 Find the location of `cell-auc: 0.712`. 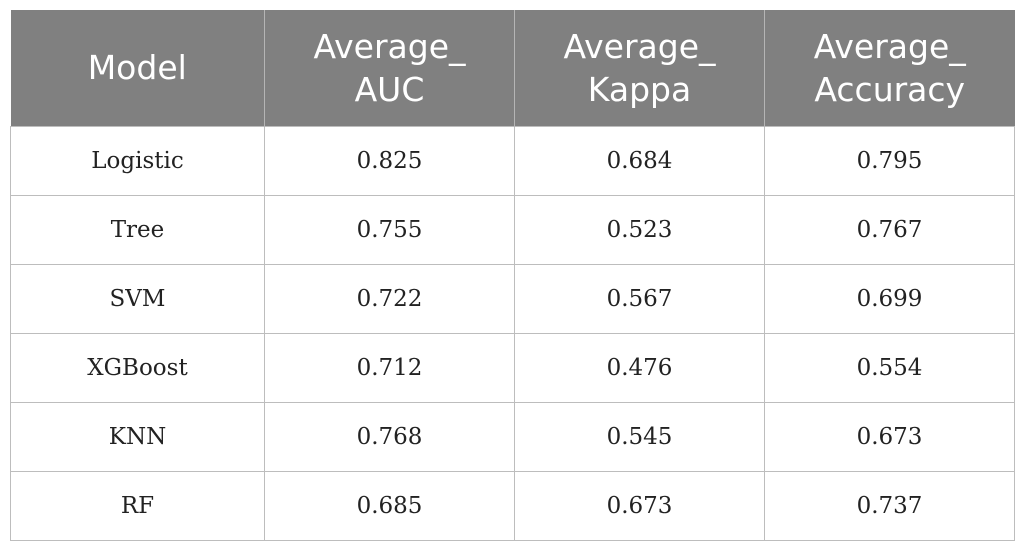

cell-auc: 0.712 is located at coordinates (389, 367).